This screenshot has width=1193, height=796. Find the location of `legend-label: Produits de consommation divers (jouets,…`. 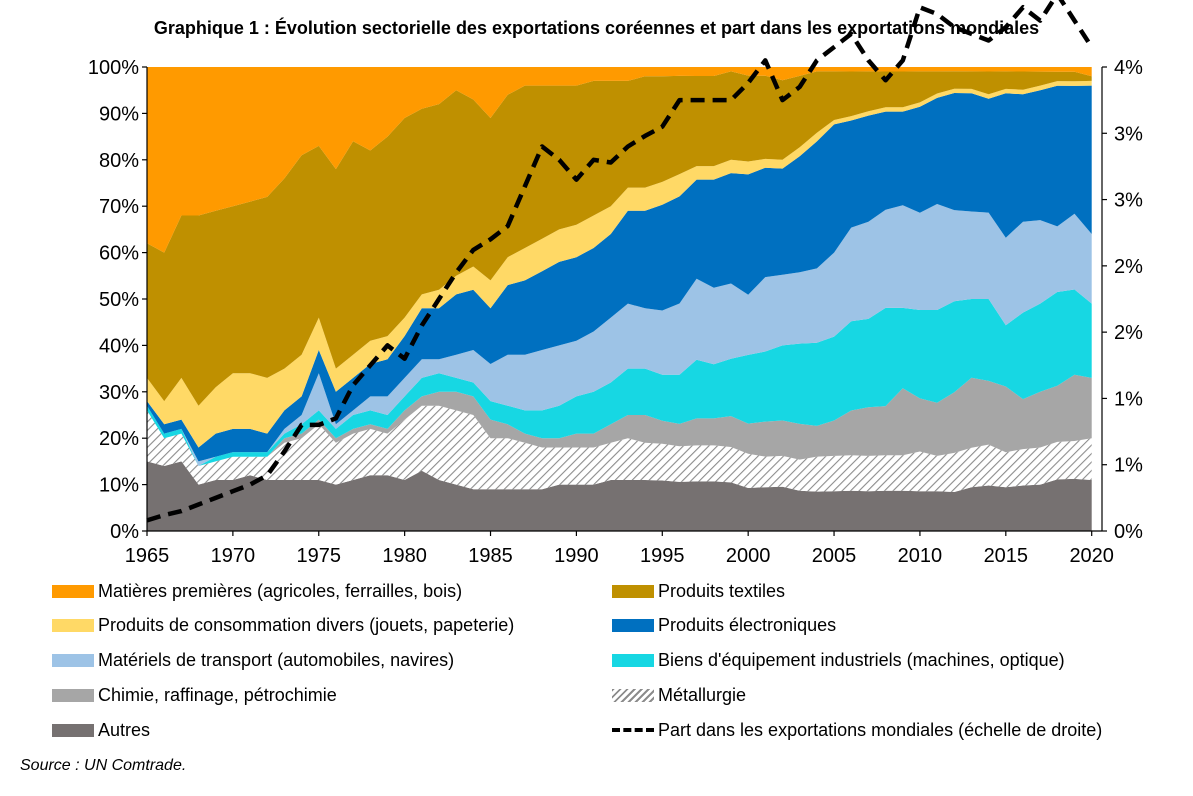

legend-label: Produits de consommation divers (jouets,… is located at coordinates (306, 624).